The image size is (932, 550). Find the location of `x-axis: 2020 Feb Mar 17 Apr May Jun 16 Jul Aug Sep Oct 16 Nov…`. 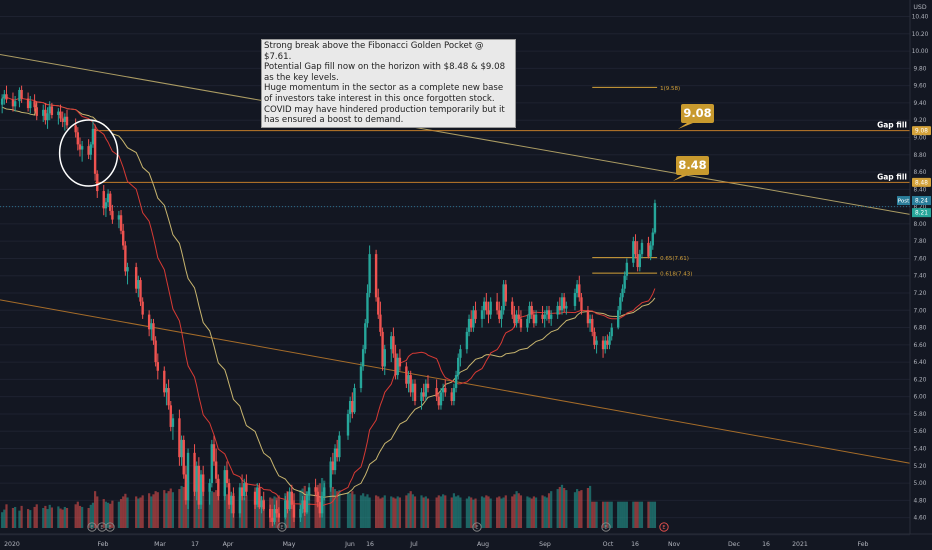

x-axis: 2020 Feb Mar 17 Apr May Jun 16 Jul Aug Sep Oct 16 Nov… is located at coordinates (466, 540).